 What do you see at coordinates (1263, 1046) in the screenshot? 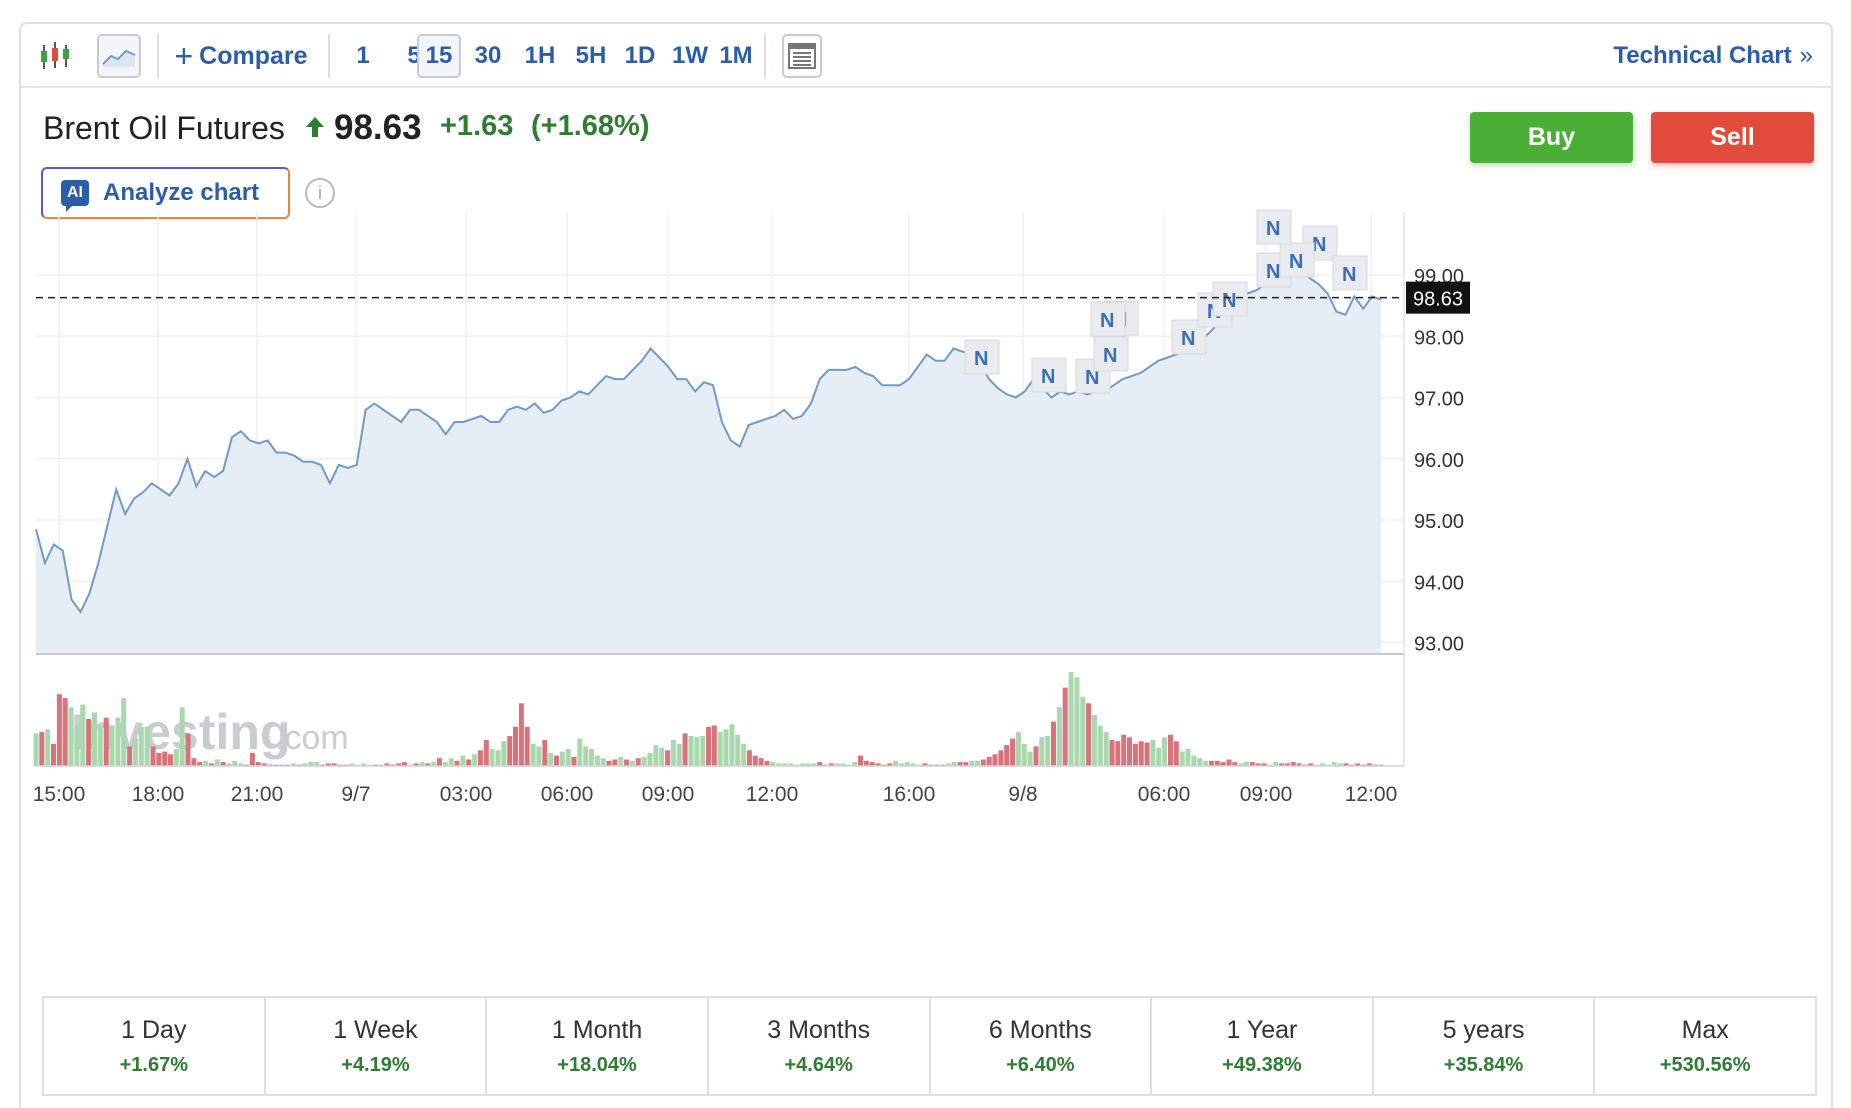
I see `period-cell: 1 Year +49.38%` at bounding box center [1263, 1046].